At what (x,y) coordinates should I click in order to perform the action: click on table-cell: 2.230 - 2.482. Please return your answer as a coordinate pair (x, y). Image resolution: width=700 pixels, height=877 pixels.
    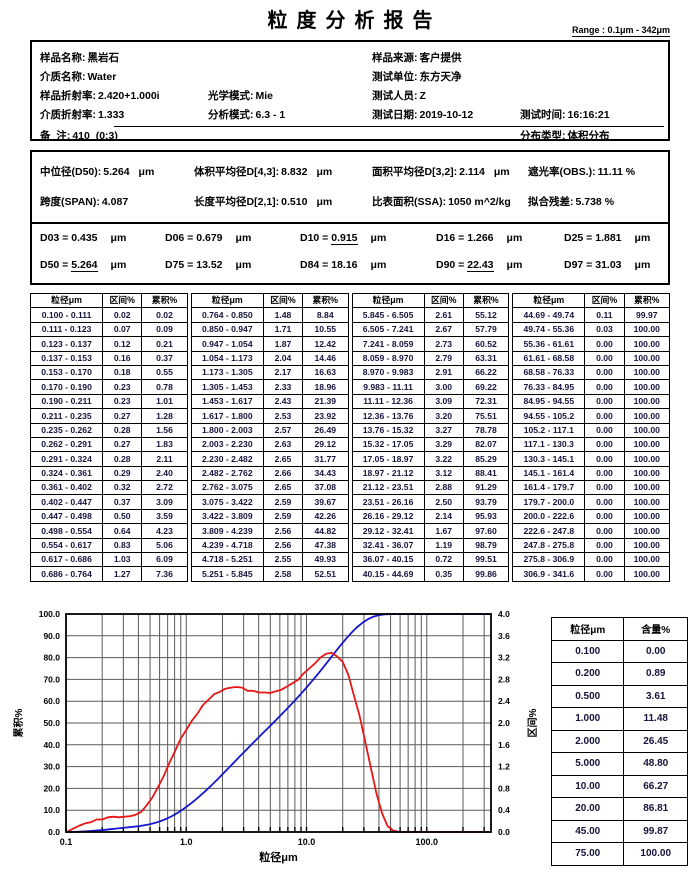
    Looking at the image, I should click on (227, 459).